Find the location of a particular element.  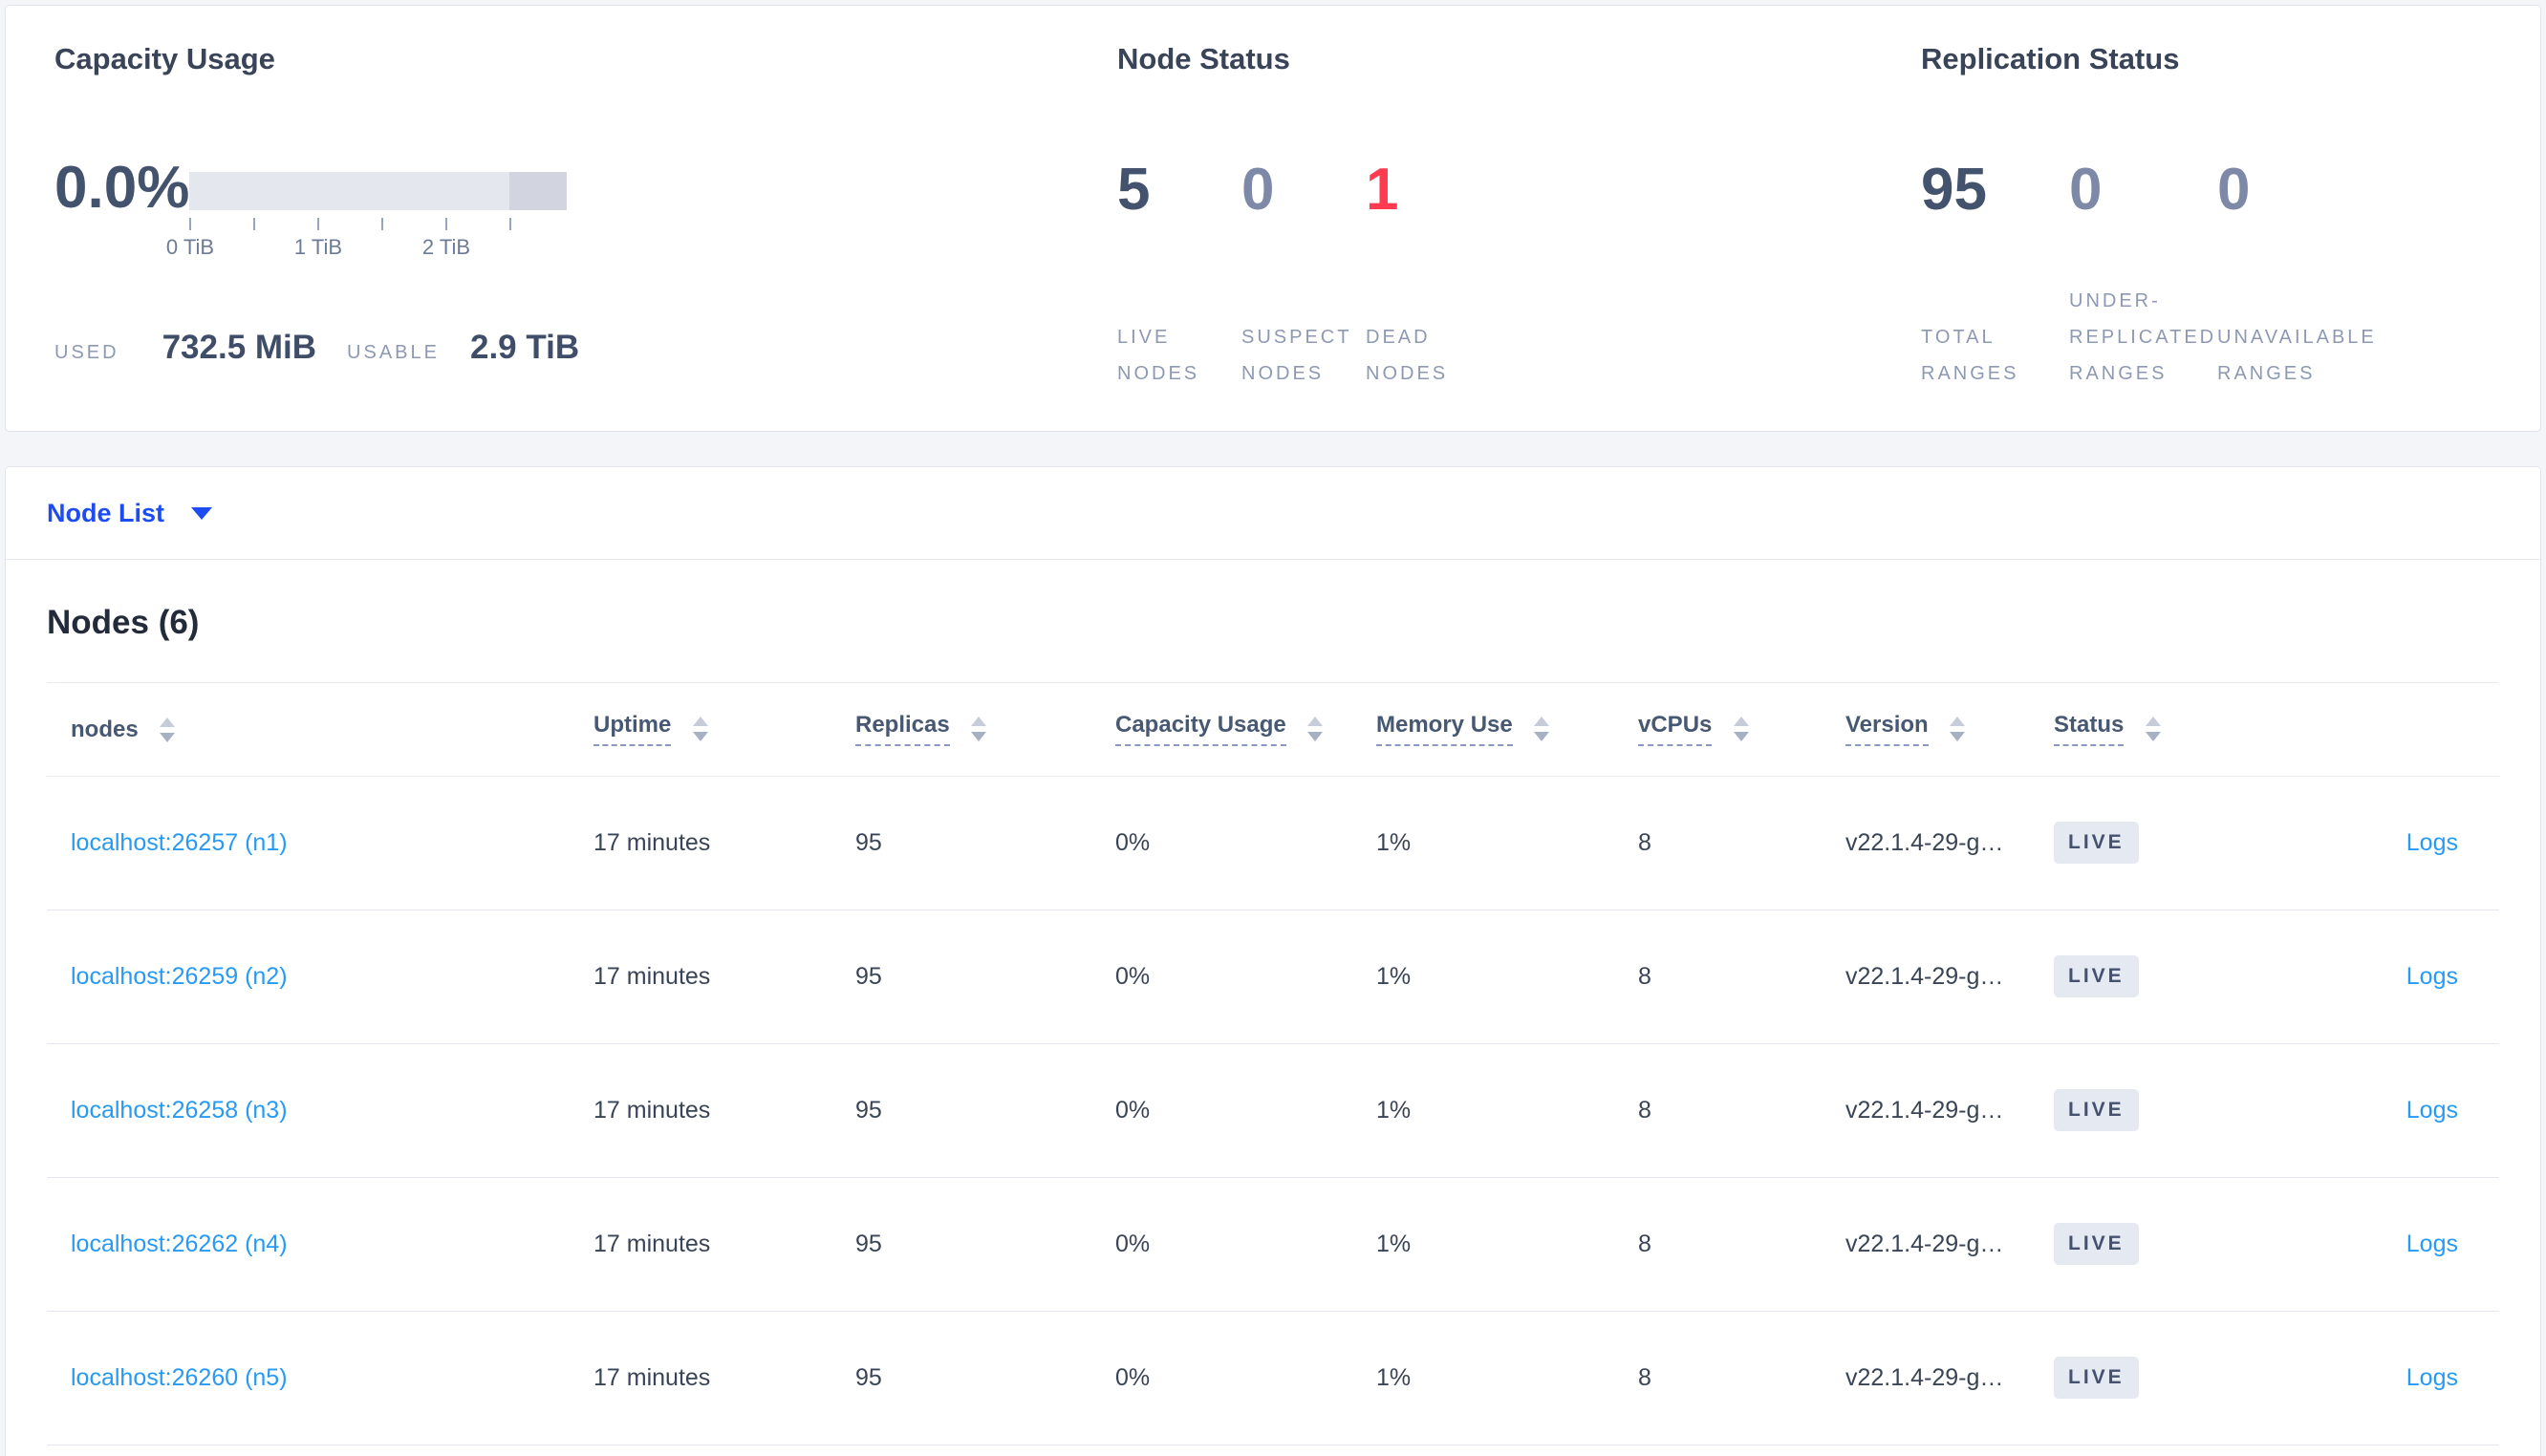

node-list-dropdown-label: Node List is located at coordinates (106, 512).